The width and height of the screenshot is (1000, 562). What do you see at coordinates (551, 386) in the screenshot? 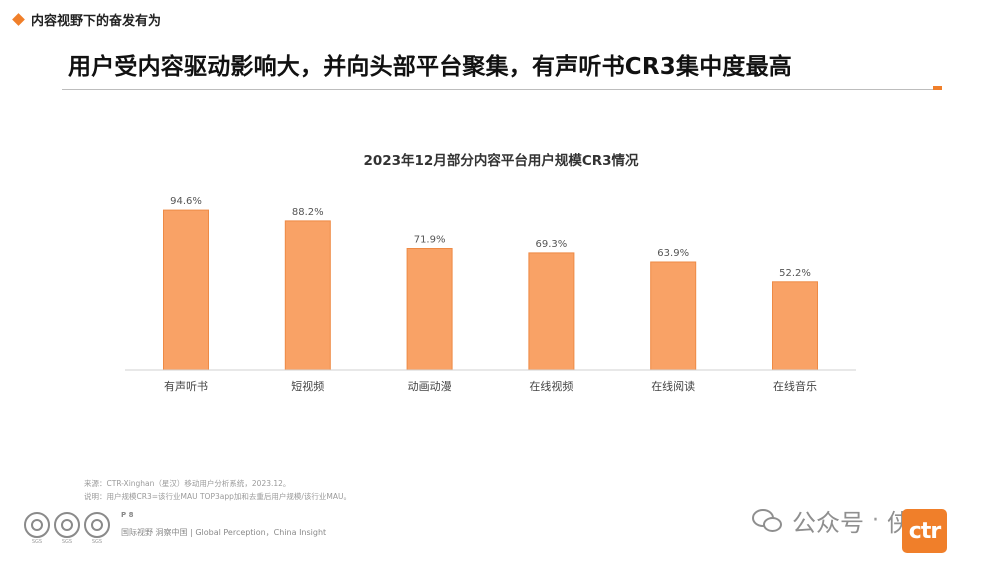
I see `category-label-3: 在线视频` at bounding box center [551, 386].